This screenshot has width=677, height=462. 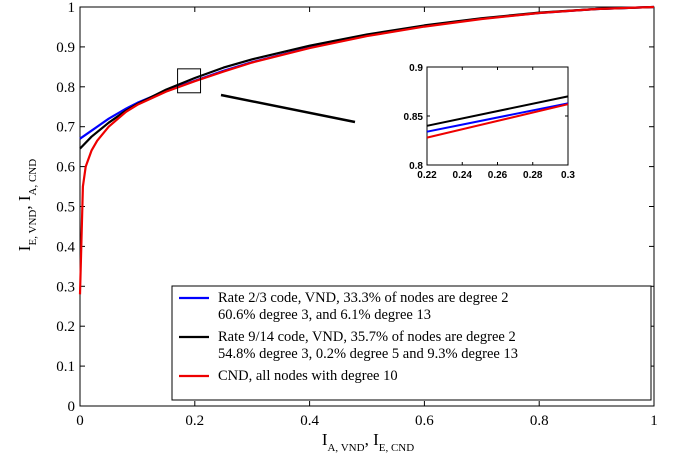 What do you see at coordinates (80, 421) in the screenshot?
I see `x-tick-label: 0` at bounding box center [80, 421].